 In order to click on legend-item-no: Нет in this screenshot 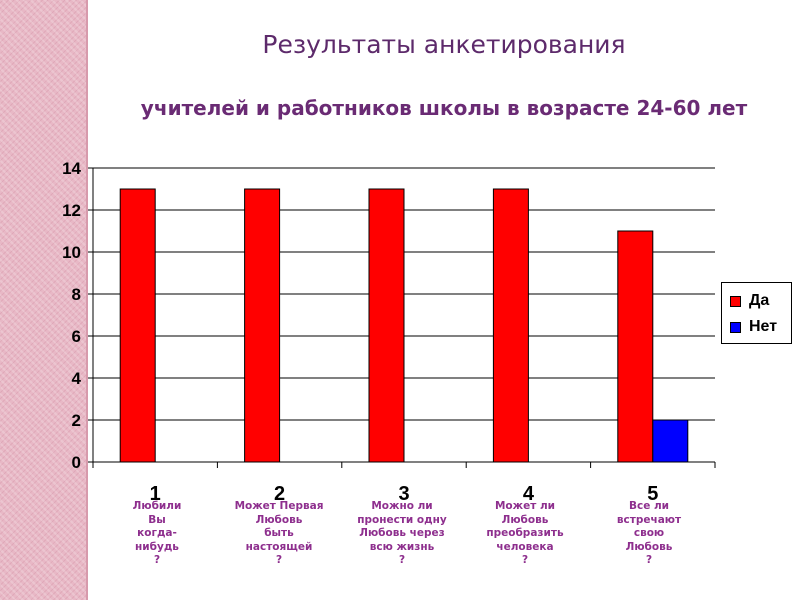, I will do `click(753, 327)`.